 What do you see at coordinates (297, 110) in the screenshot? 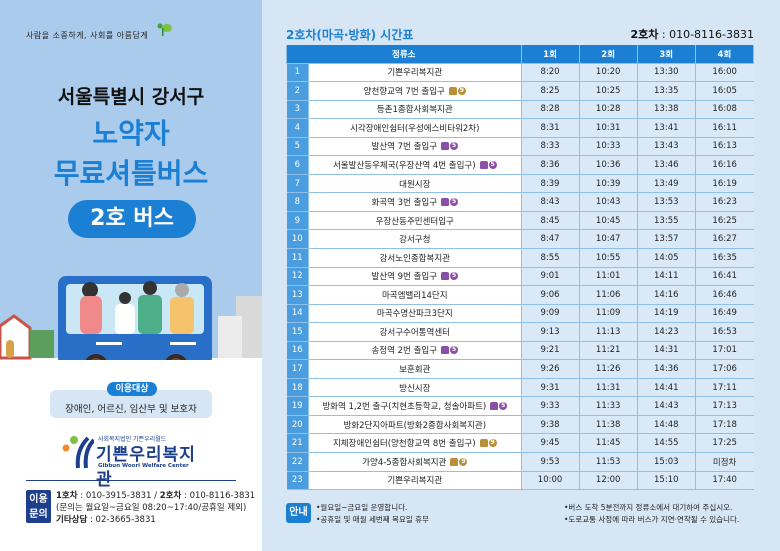
I see `stop-number: 3` at bounding box center [297, 110].